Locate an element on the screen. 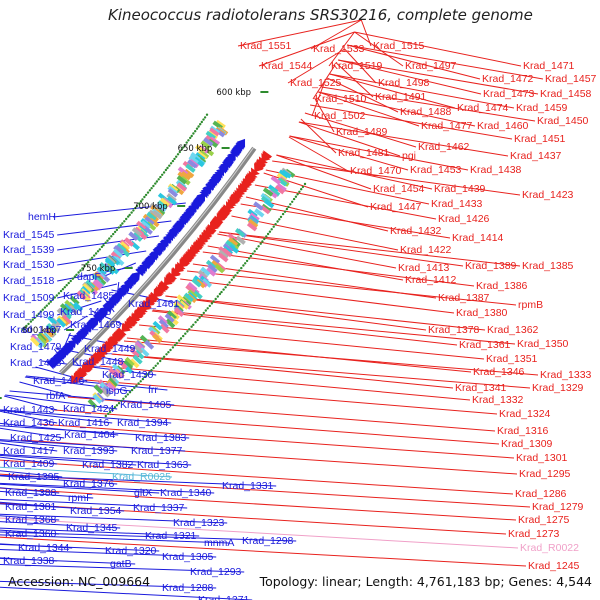  plus-strand-gene-label: Krad_1423 is located at coordinates (548, 195).